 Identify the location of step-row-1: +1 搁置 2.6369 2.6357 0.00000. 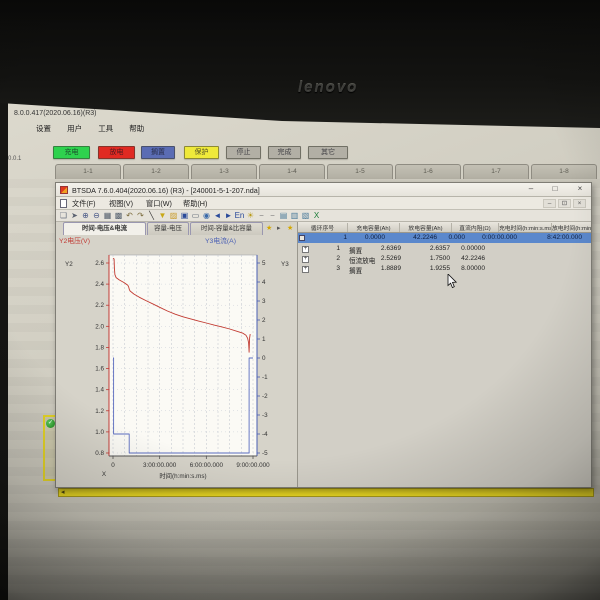
(444, 249).